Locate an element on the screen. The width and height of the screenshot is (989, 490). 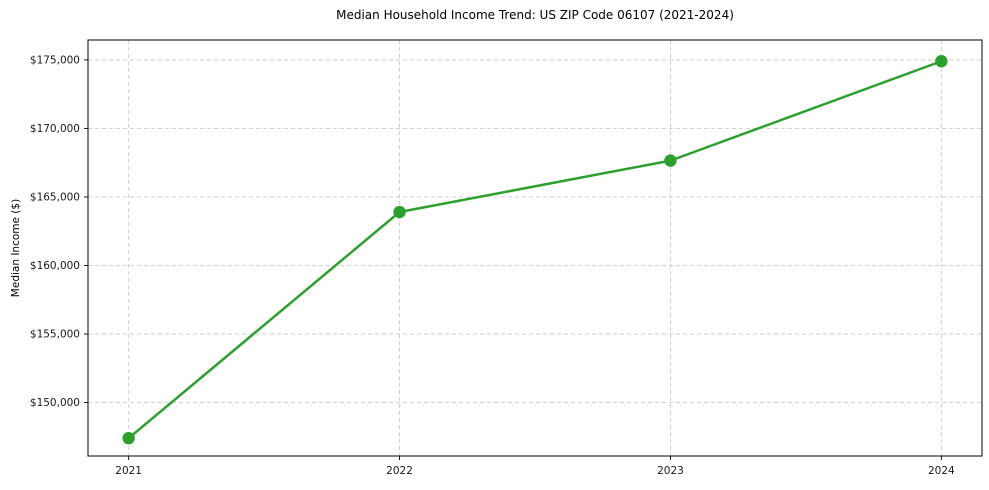
y-tick-label: $155,000 is located at coordinates (55, 335).